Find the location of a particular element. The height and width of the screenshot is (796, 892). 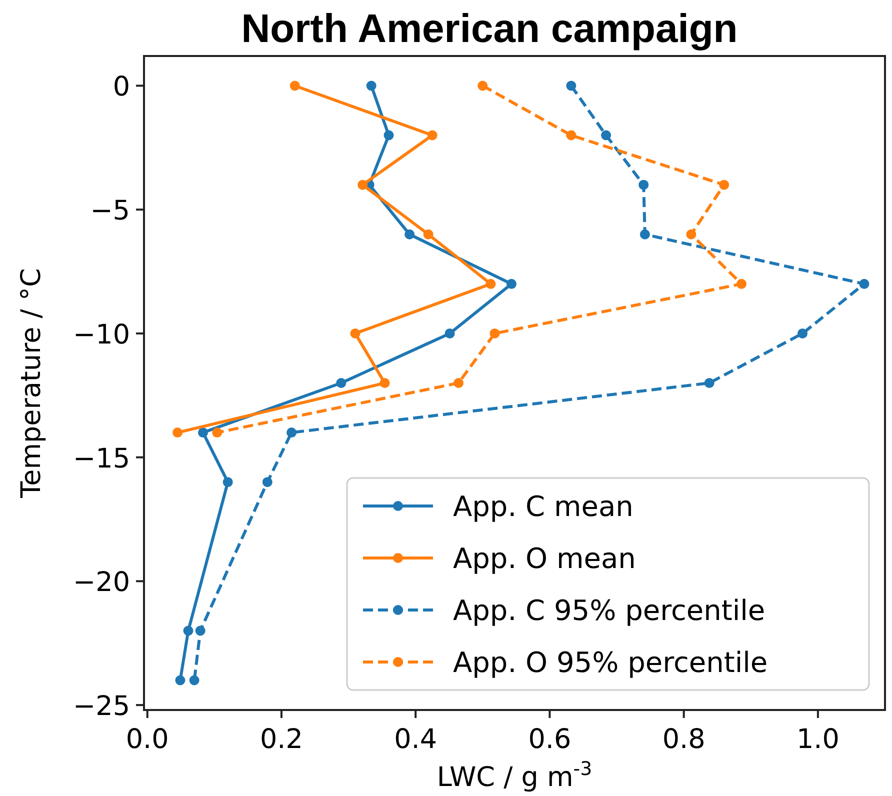

legend-label: App. O 95% percentile is located at coordinates (610, 662).